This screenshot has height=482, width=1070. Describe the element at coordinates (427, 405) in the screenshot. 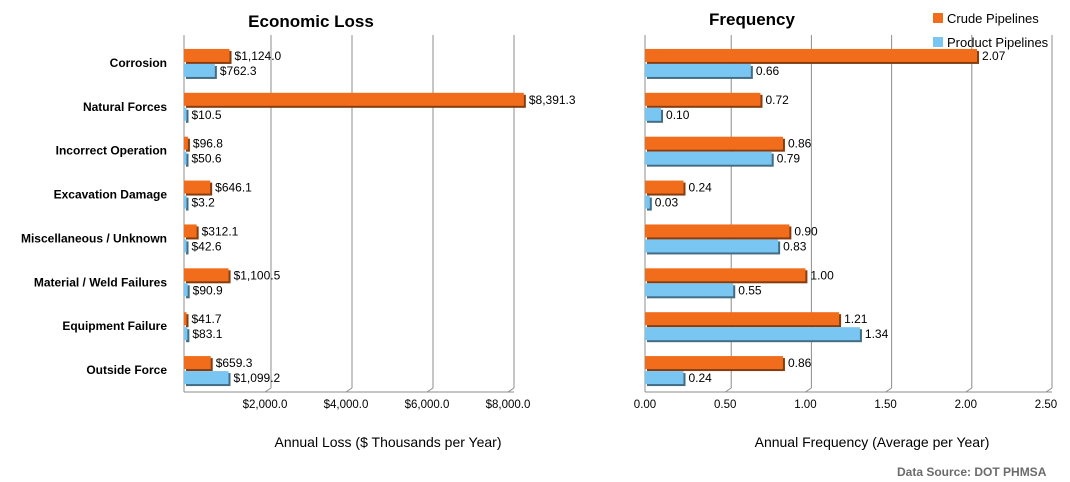

I see `loss-x-tick-label: $6,000.0` at that location.